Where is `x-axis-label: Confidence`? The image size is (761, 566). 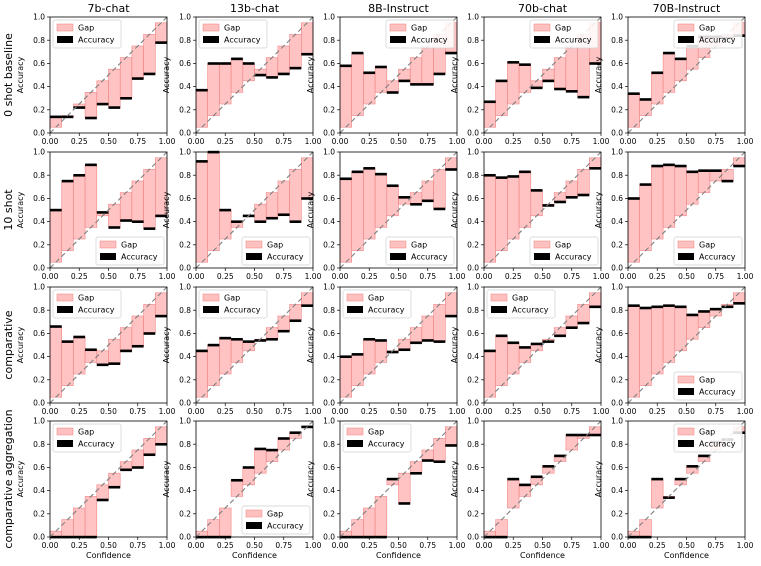
x-axis-label: Confidence is located at coordinates (686, 555).